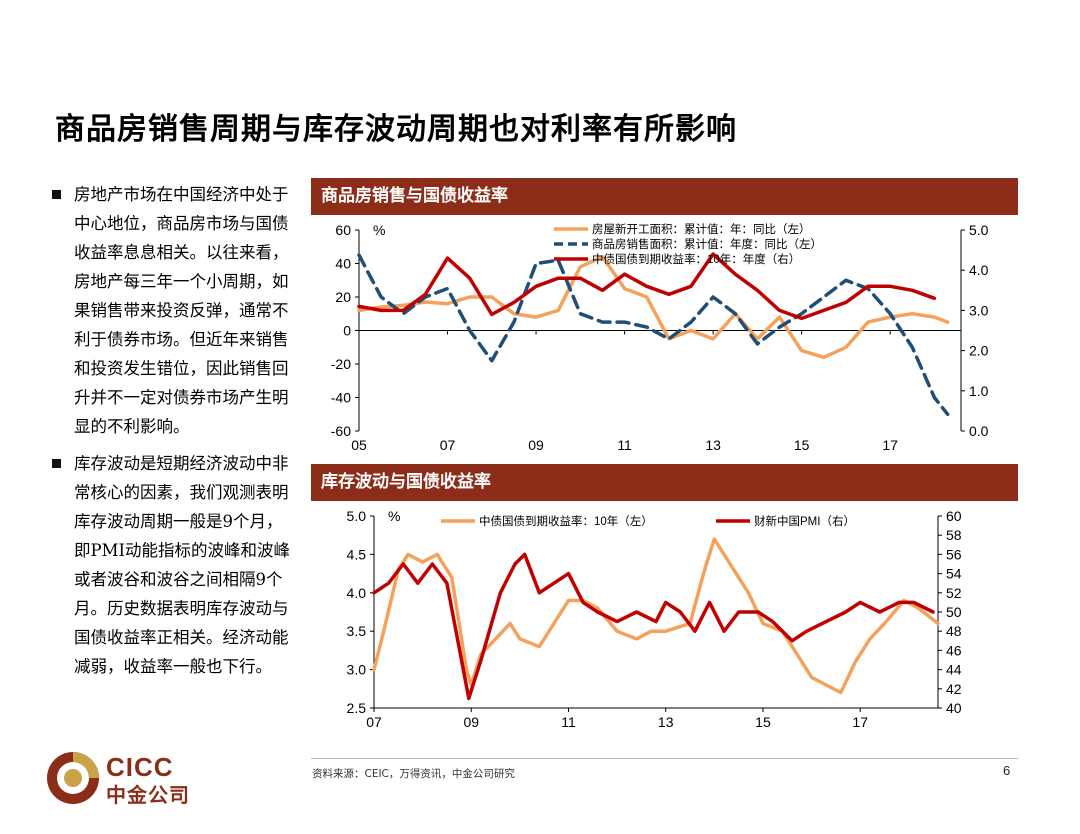 Image resolution: width=1080 pixels, height=834 pixels. What do you see at coordinates (954, 689) in the screenshot?
I see `right-tick-label: 42` at bounding box center [954, 689].